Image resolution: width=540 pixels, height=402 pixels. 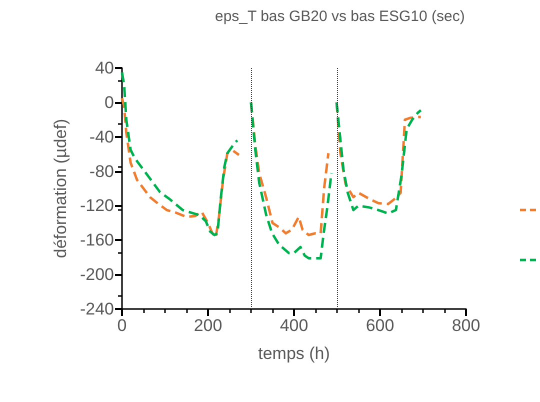 What do you see at coordinates (60, 188) in the screenshot?
I see `y-axis-title: déformation (µdef)` at bounding box center [60, 188].